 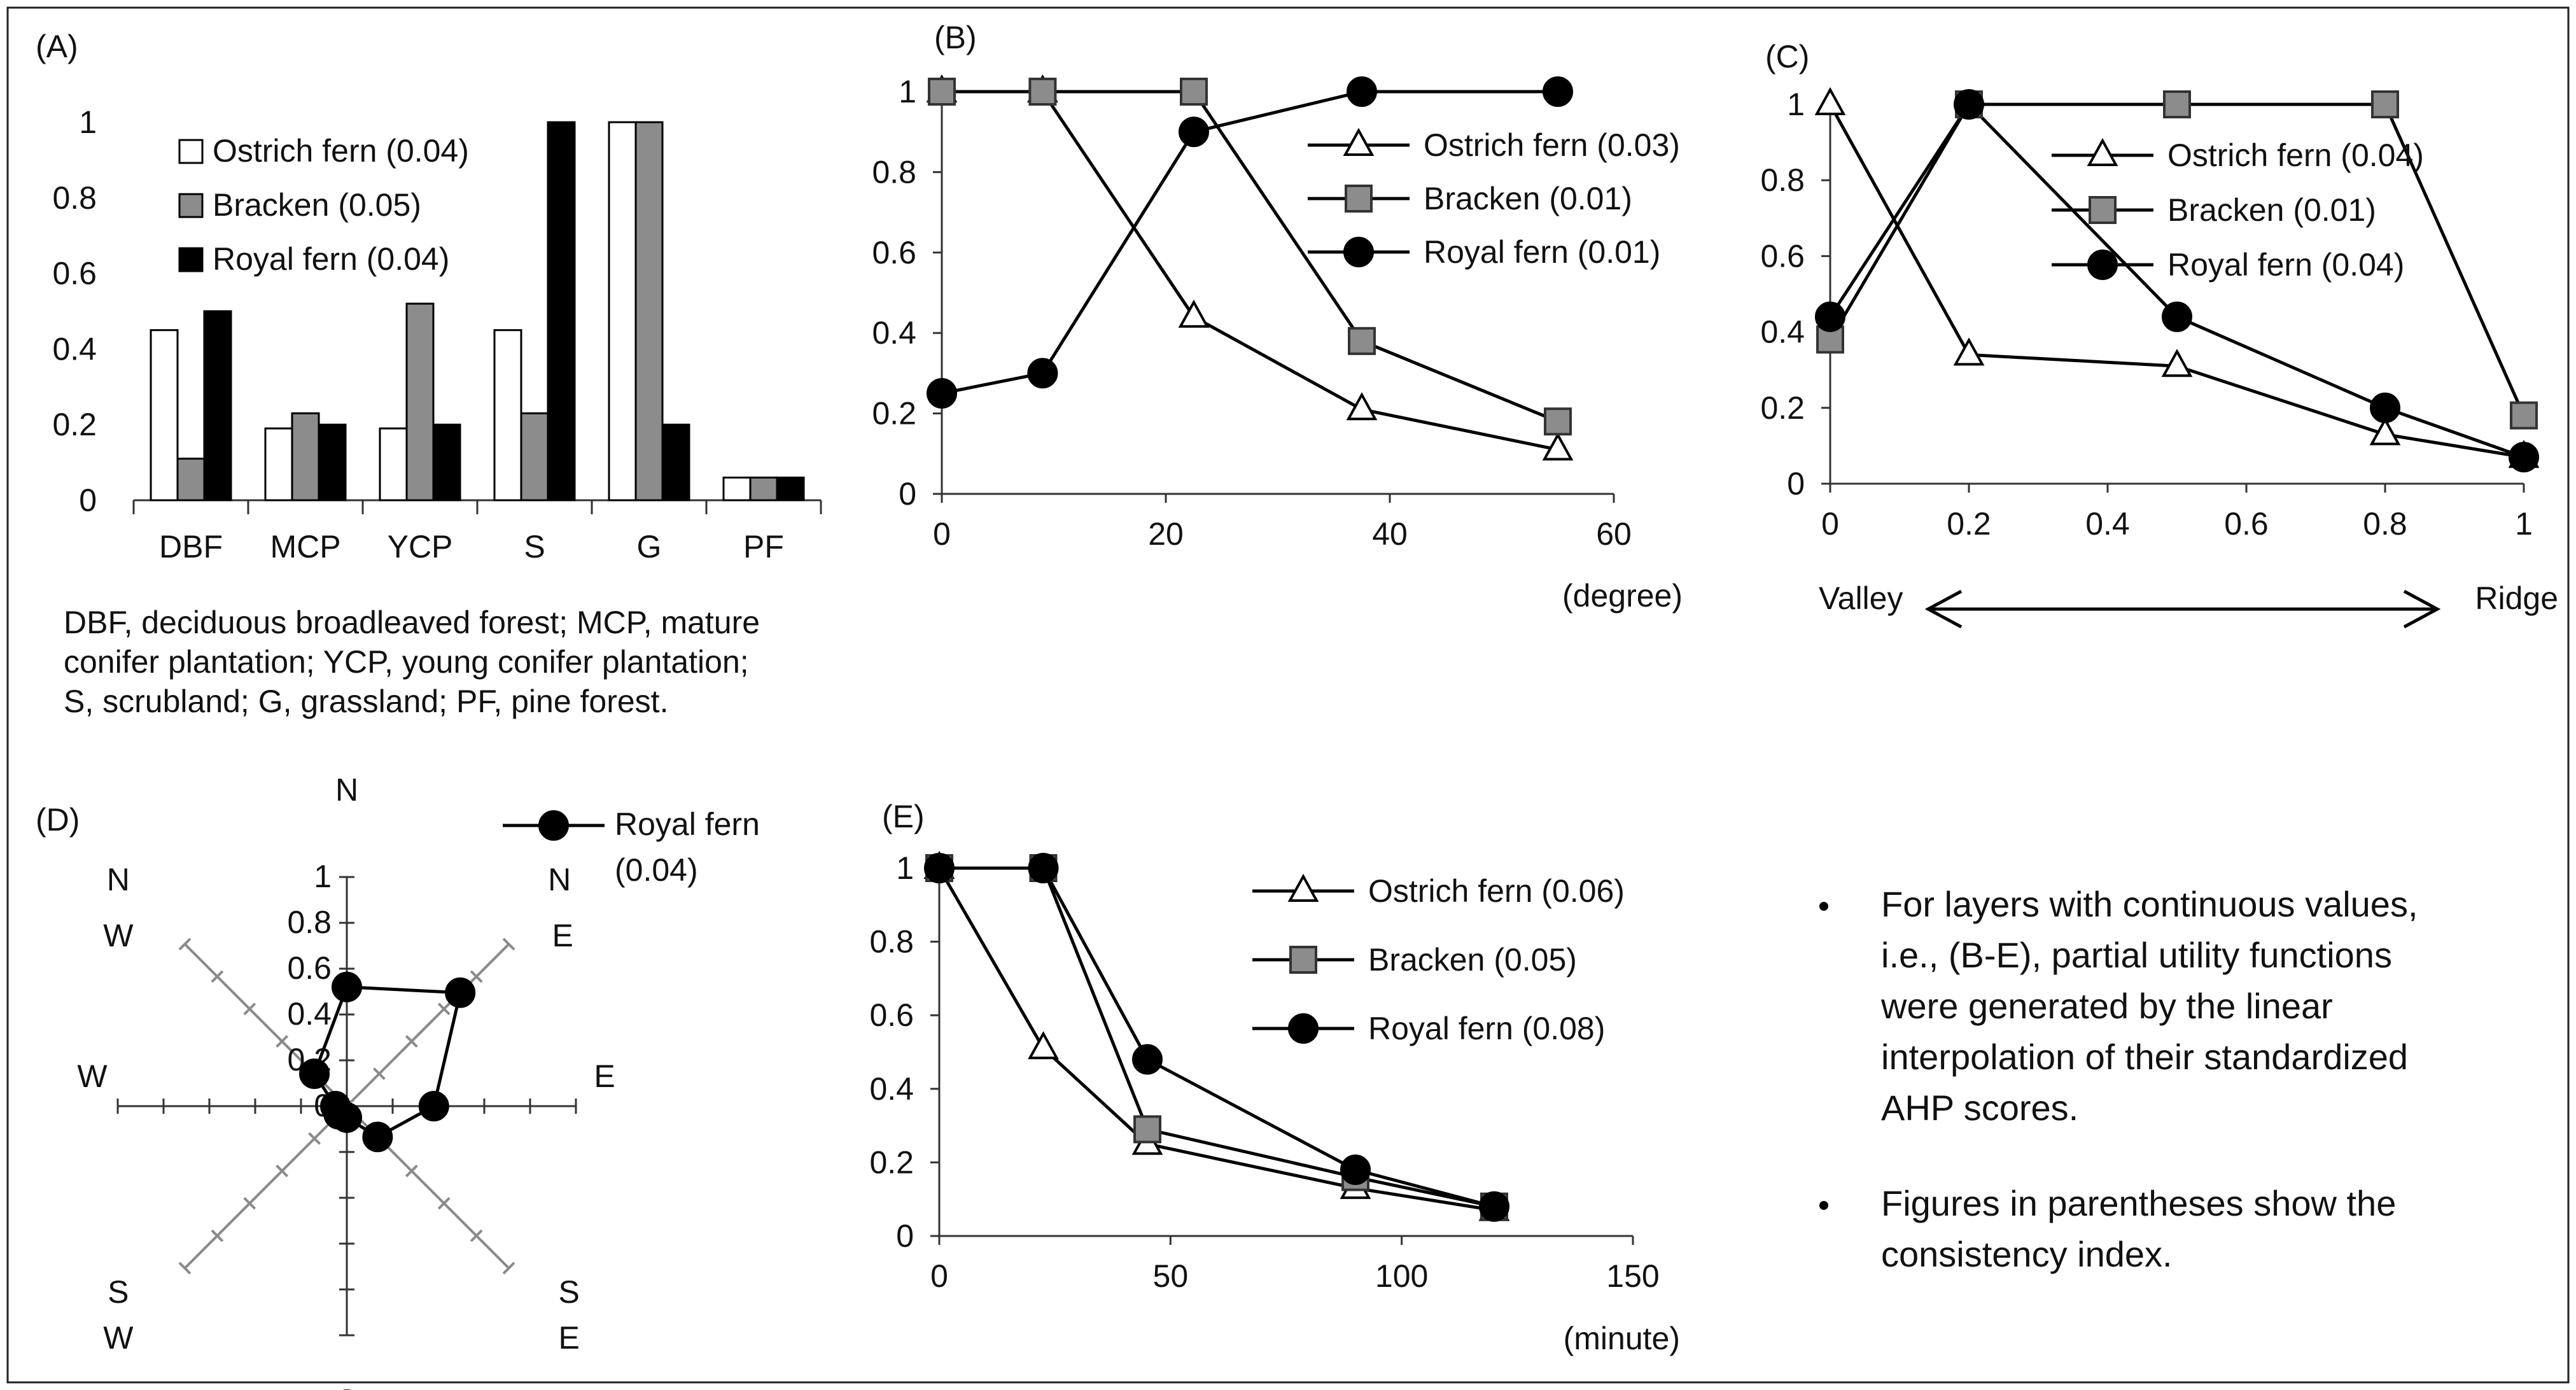 What do you see at coordinates (559, 879) in the screenshot?
I see `direction-label-ne: N` at bounding box center [559, 879].